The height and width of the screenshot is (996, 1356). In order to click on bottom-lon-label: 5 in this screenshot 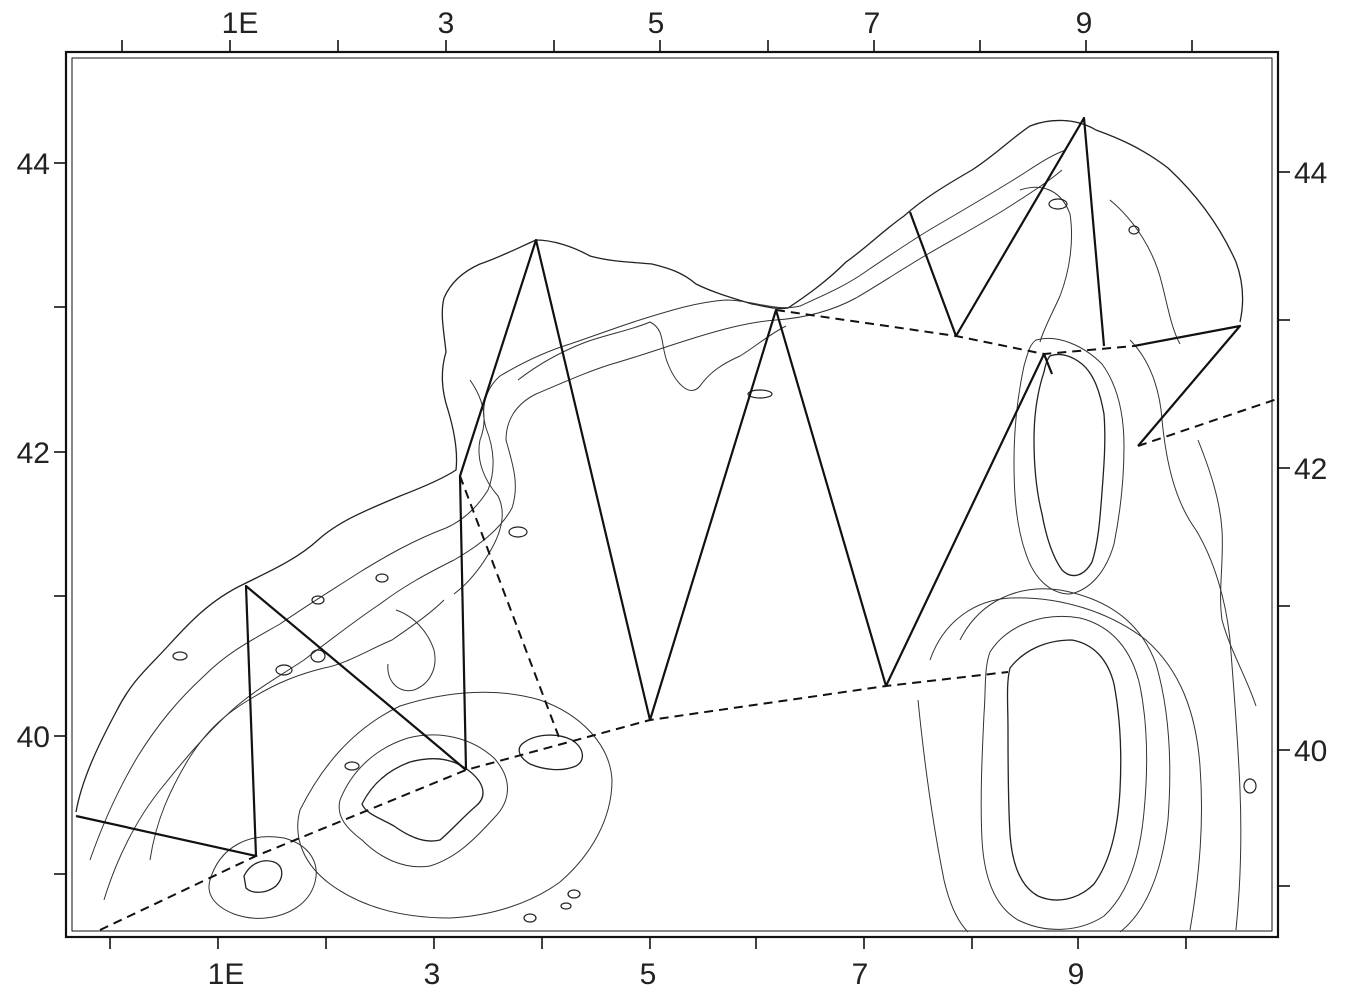, I will do `click(648, 974)`.